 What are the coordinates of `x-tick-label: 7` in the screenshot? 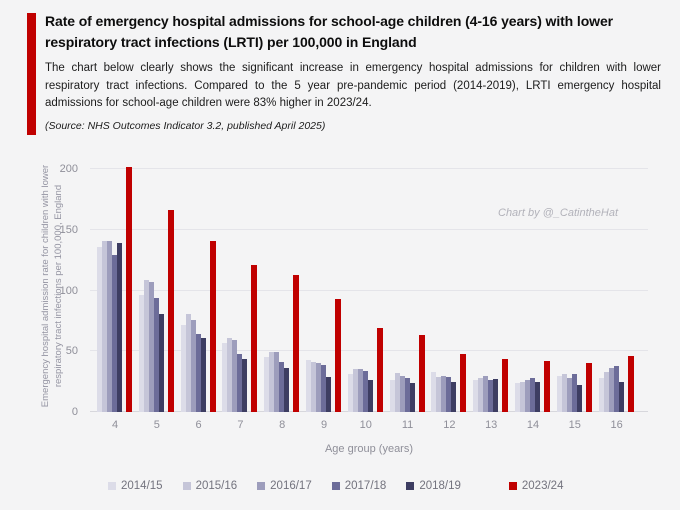 It's located at (240, 425).